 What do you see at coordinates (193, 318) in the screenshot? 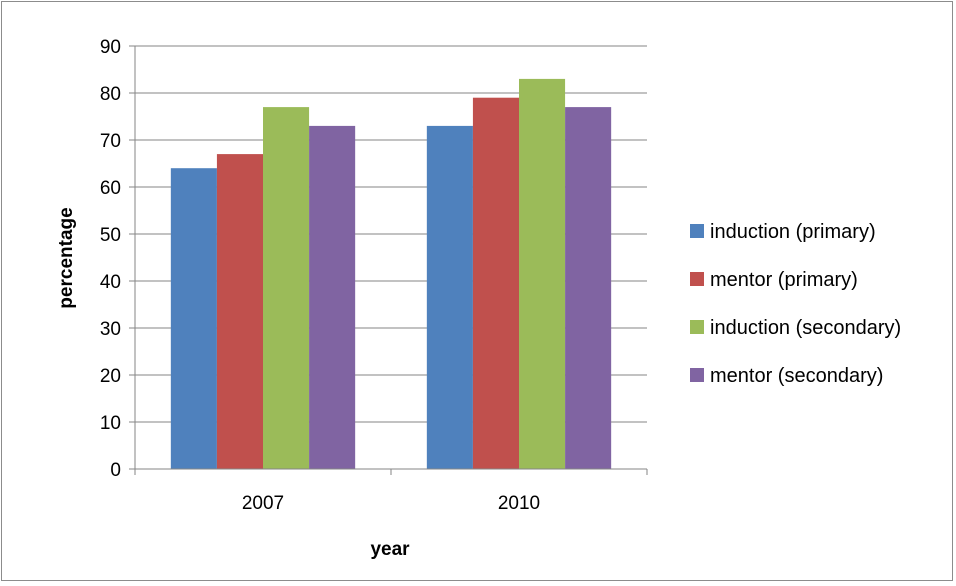
I see `bar-induction-primary-2007` at bounding box center [193, 318].